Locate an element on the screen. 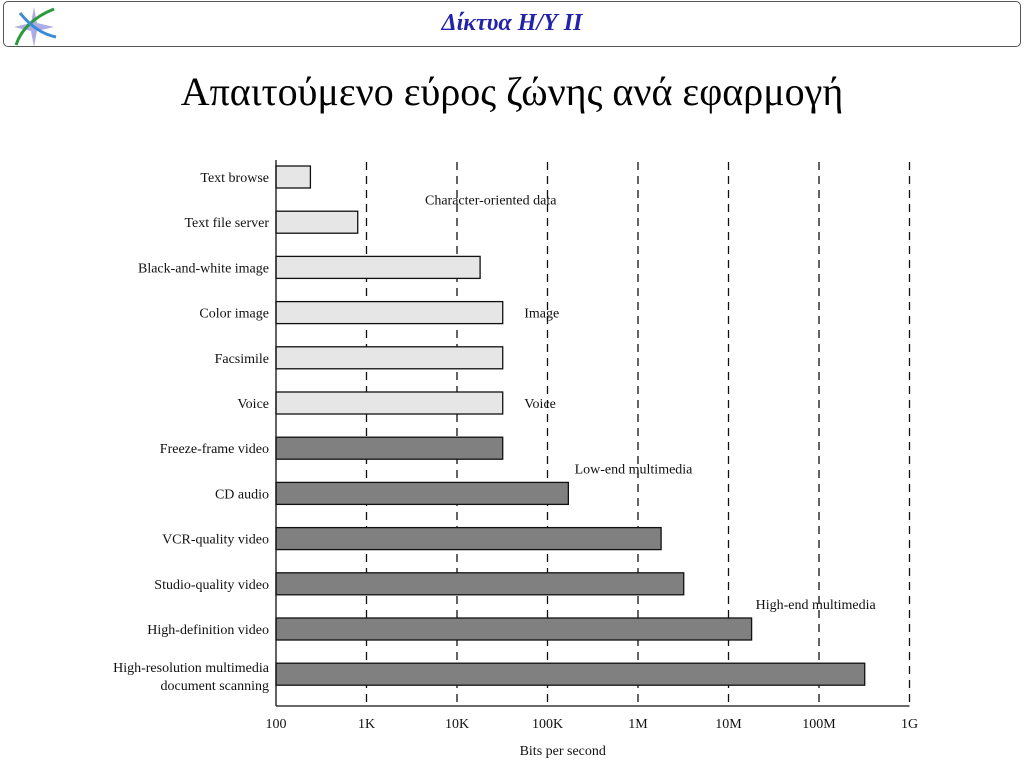  category-label: Text file server is located at coordinates (226, 223).